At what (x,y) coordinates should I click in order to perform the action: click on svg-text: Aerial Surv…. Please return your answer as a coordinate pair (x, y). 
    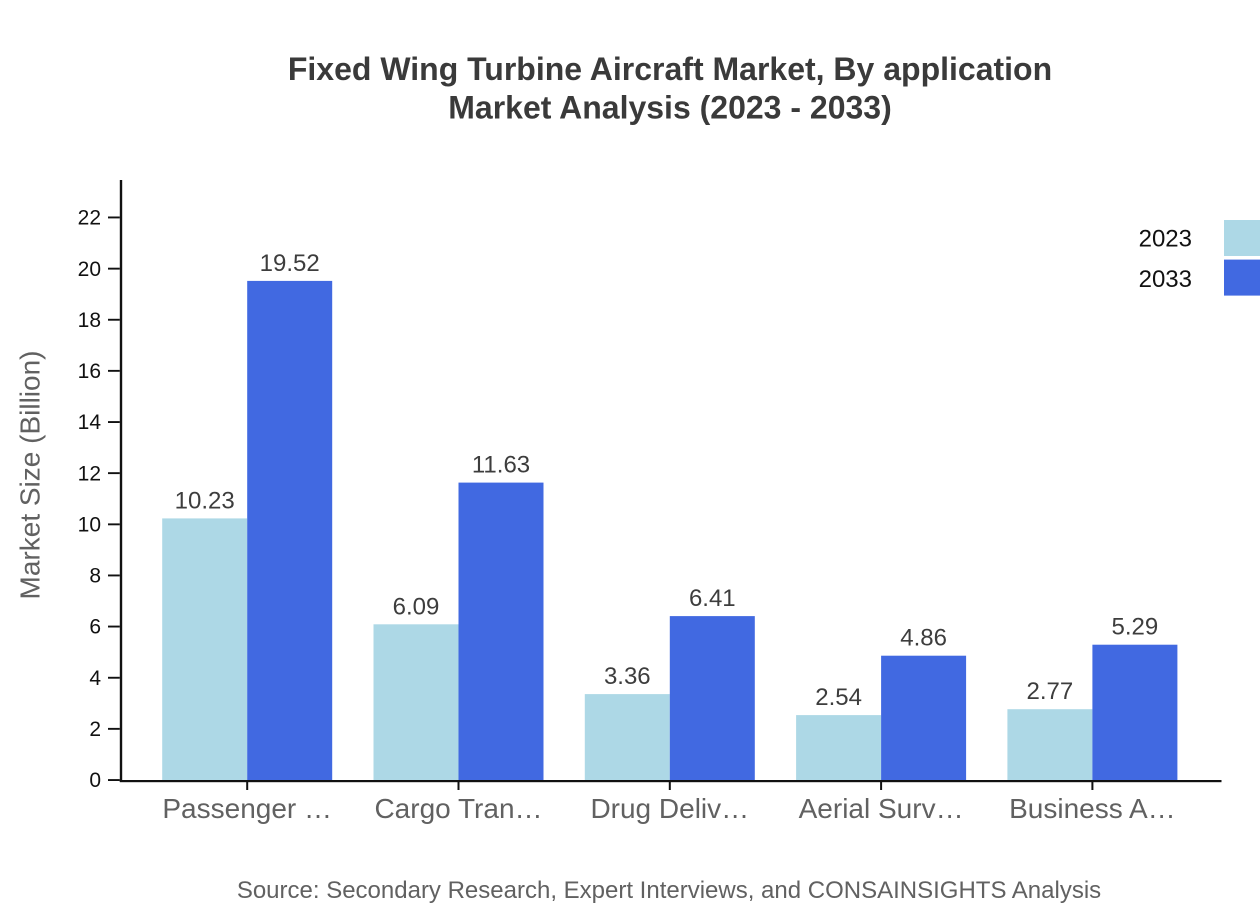
    Looking at the image, I should click on (881, 808).